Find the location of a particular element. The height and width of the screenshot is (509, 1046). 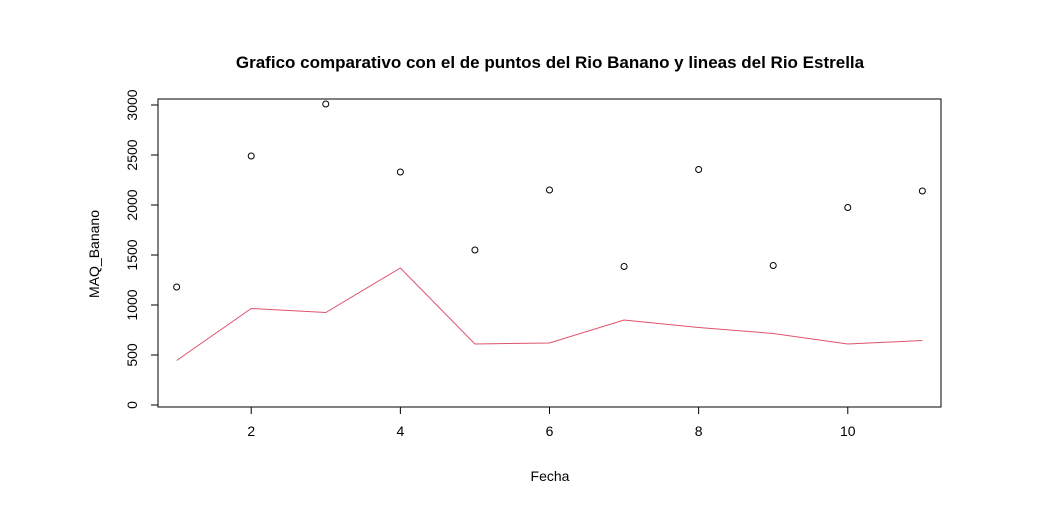

y-tick-label: 2500 is located at coordinates (132, 154).